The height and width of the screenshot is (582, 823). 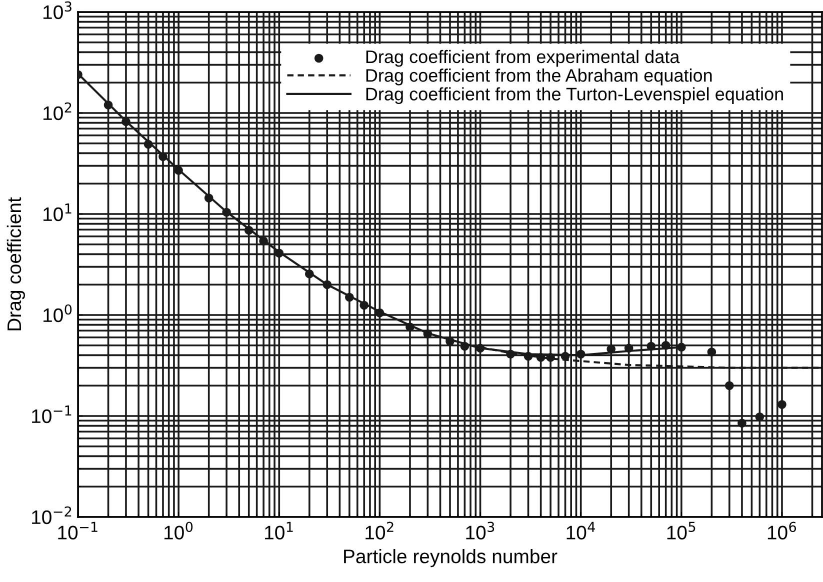 I want to click on x-tick-label: 10$^{5}$, so click(x=681, y=531).